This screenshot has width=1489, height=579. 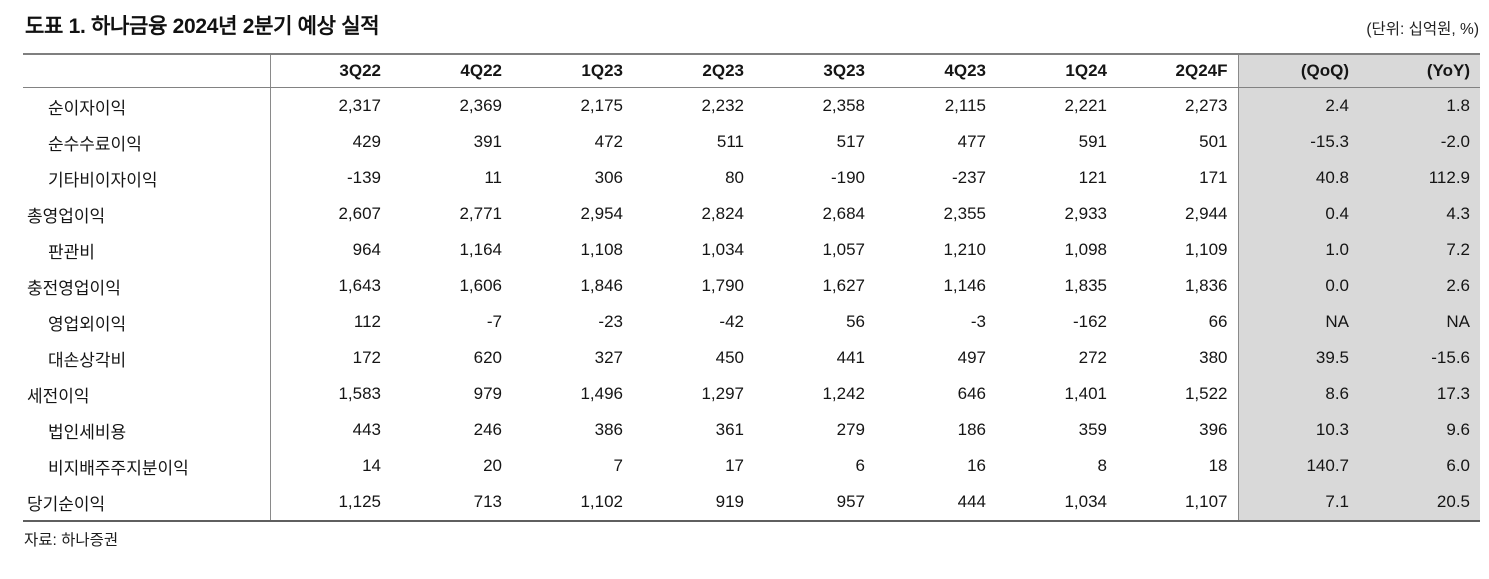 I want to click on column-header: (QoQ), so click(x=1298, y=71).